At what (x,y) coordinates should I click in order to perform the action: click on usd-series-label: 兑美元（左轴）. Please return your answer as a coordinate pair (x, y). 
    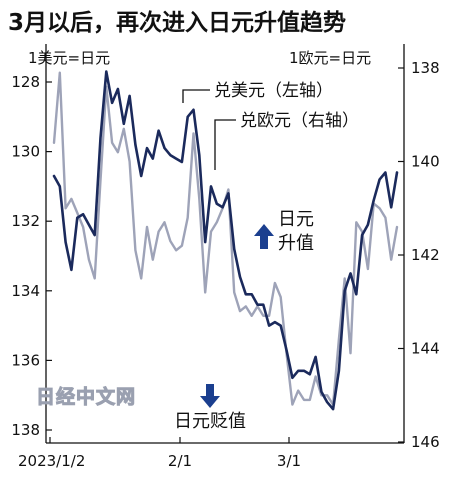
    Looking at the image, I should click on (273, 91).